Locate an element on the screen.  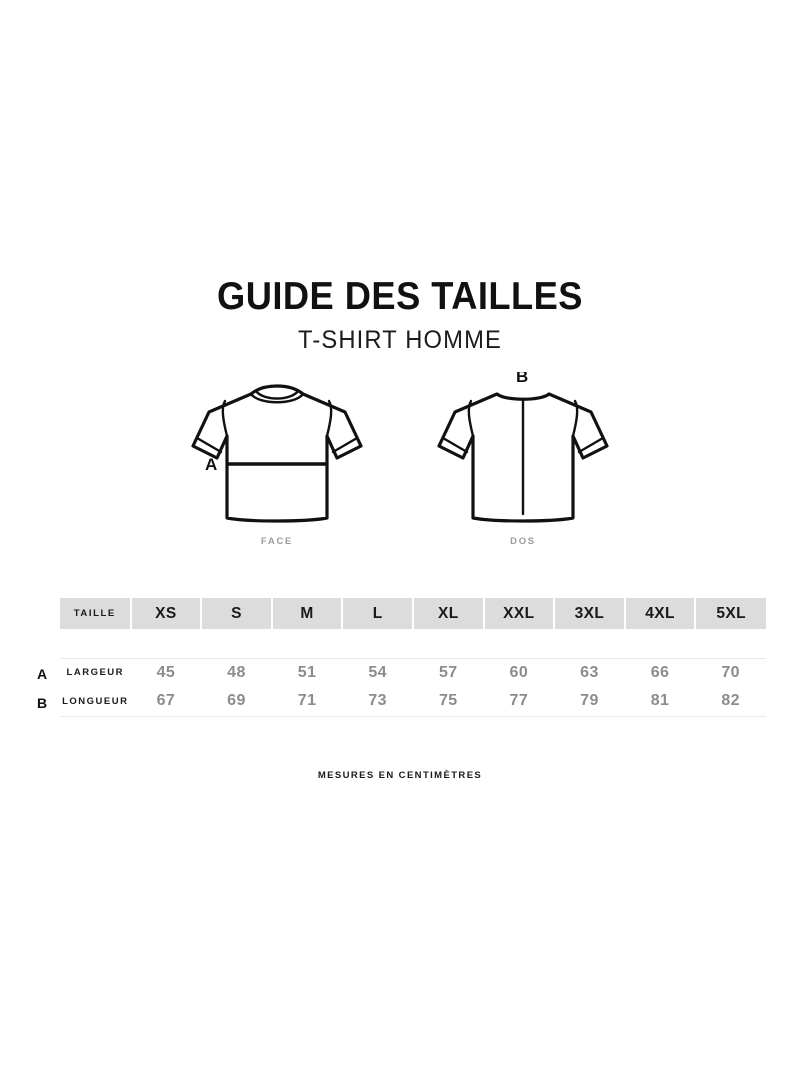
page-title: GUIDE DES TAILLES is located at coordinates (400, 296).